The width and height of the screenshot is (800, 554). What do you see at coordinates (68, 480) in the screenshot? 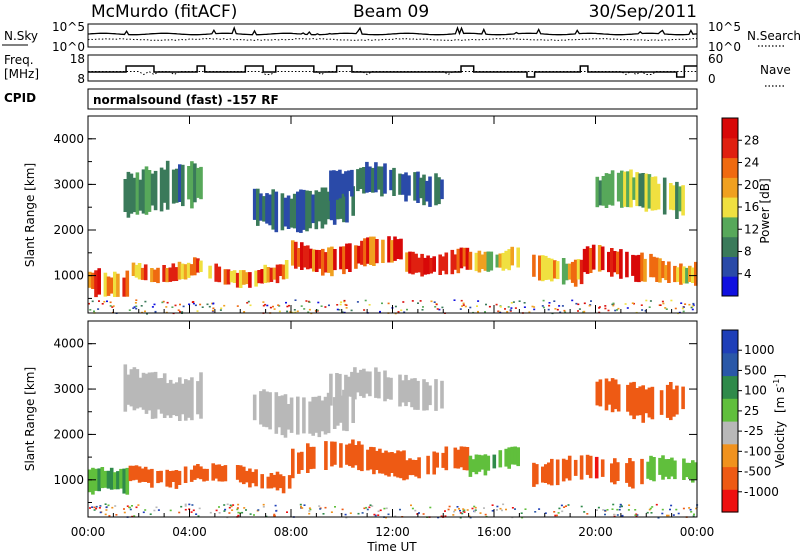
I see `y-tick-label: 1000` at bounding box center [68, 480].